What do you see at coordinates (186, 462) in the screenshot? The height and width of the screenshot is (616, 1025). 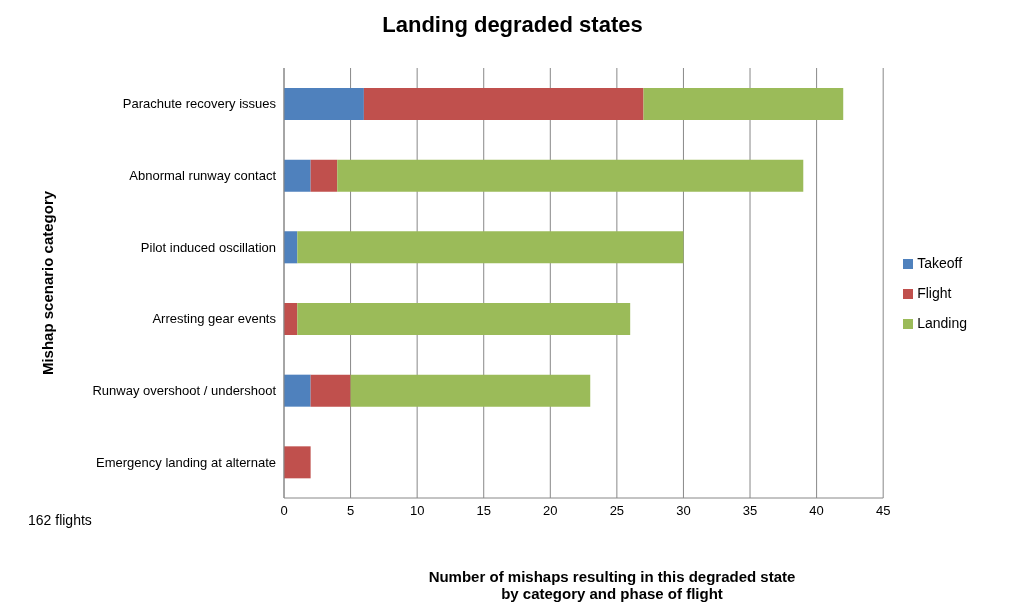 I see `y-tick-label: Emergency landing at alternate` at bounding box center [186, 462].